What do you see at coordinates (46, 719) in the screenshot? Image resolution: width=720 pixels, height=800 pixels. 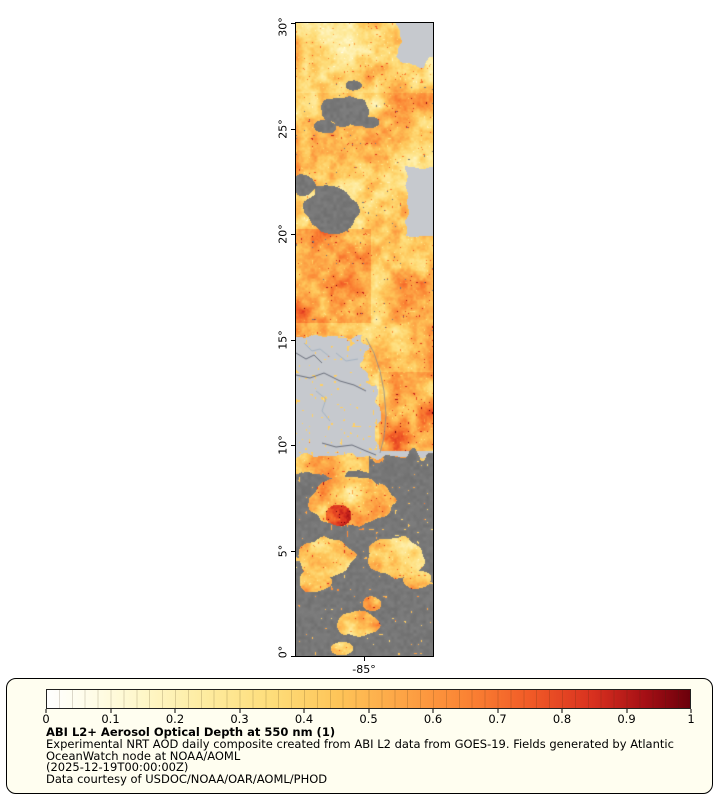 I see `colorbar-tick-label: 0` at bounding box center [46, 719].